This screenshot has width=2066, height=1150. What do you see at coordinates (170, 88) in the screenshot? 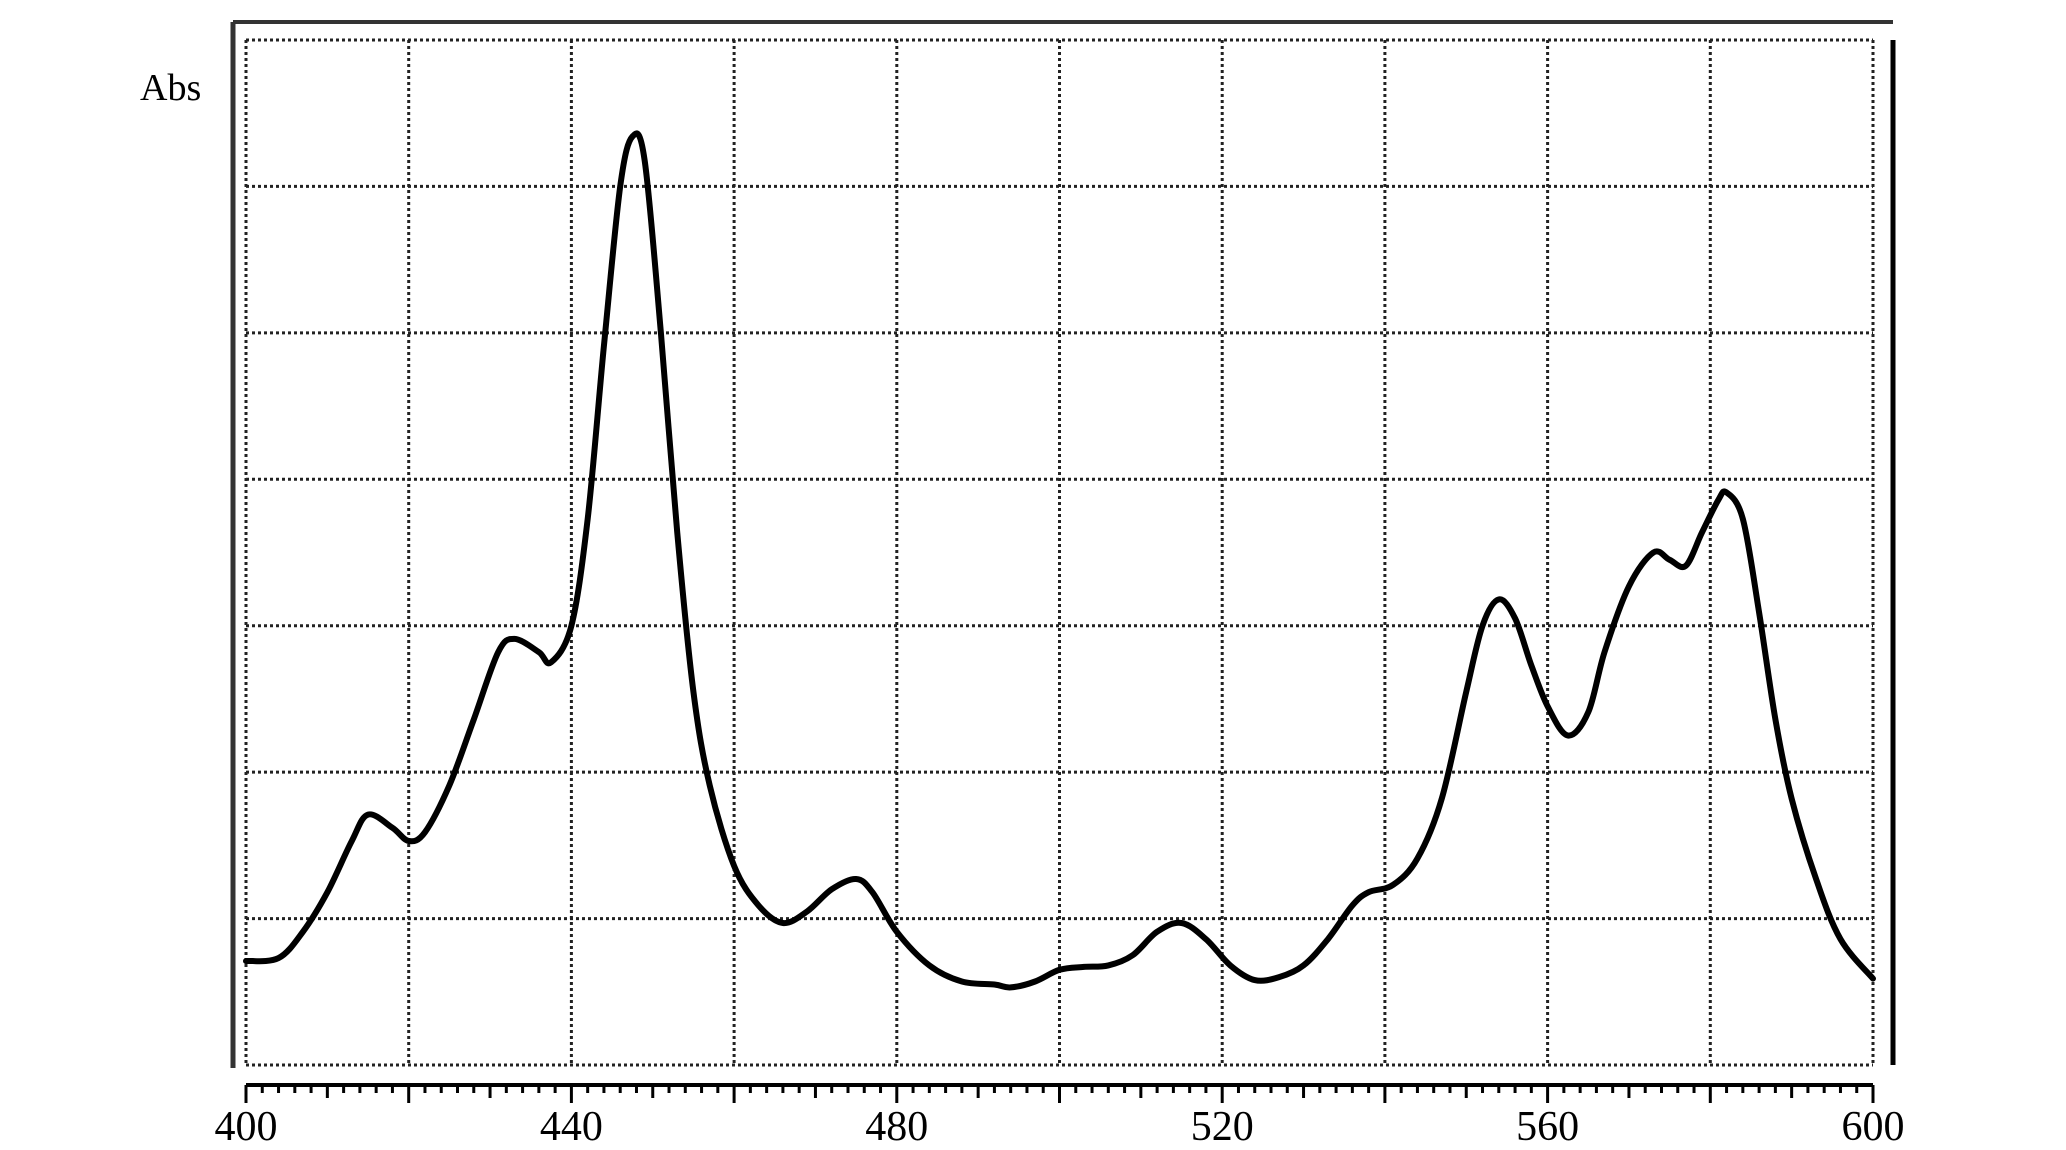
I see `y-axis-label: Abs` at bounding box center [170, 88].